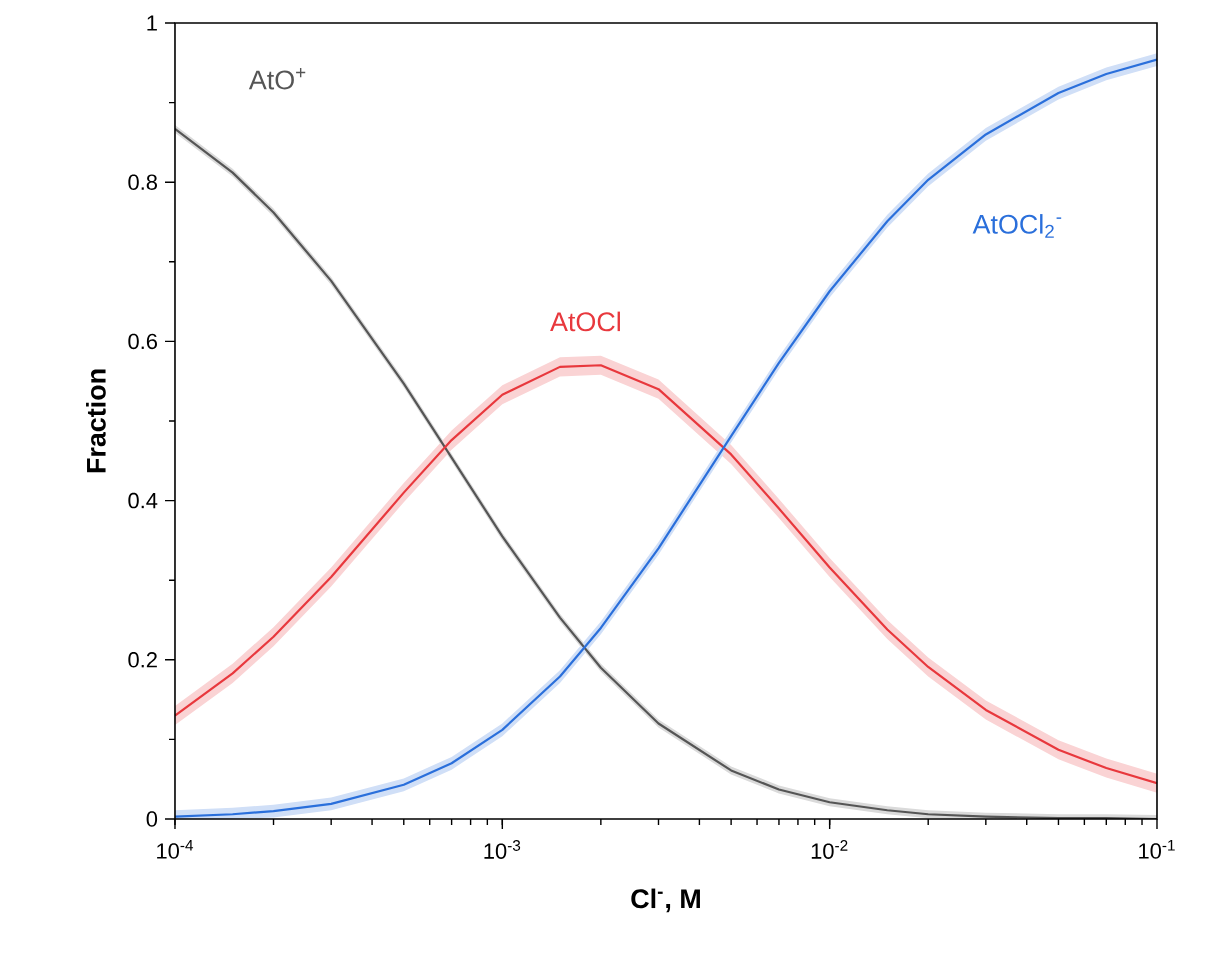  What do you see at coordinates (829, 849) in the screenshot?
I see `x-tick-label: 10$^{-2}$` at bounding box center [829, 849].